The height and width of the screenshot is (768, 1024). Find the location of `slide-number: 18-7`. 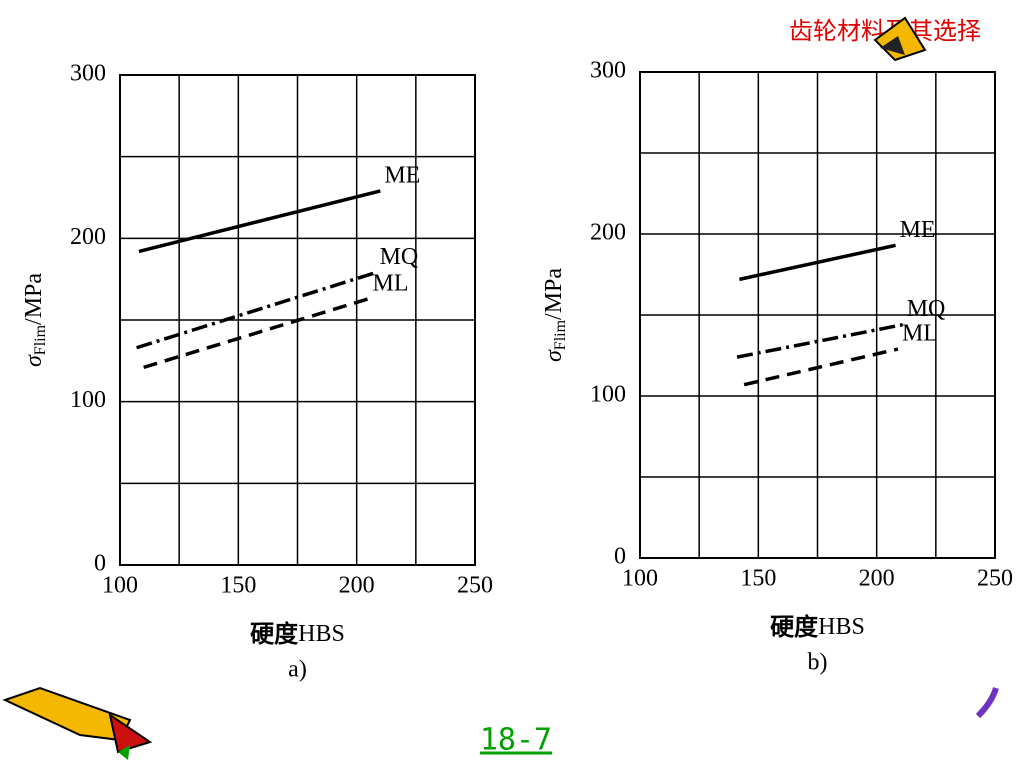

slide-number: 18-7 is located at coordinates (516, 740).